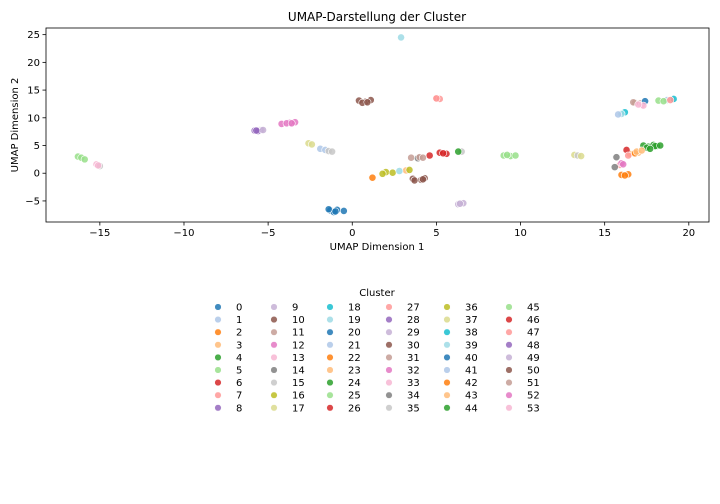  I want to click on legend-label-cluster-11: 11, so click(298, 333).